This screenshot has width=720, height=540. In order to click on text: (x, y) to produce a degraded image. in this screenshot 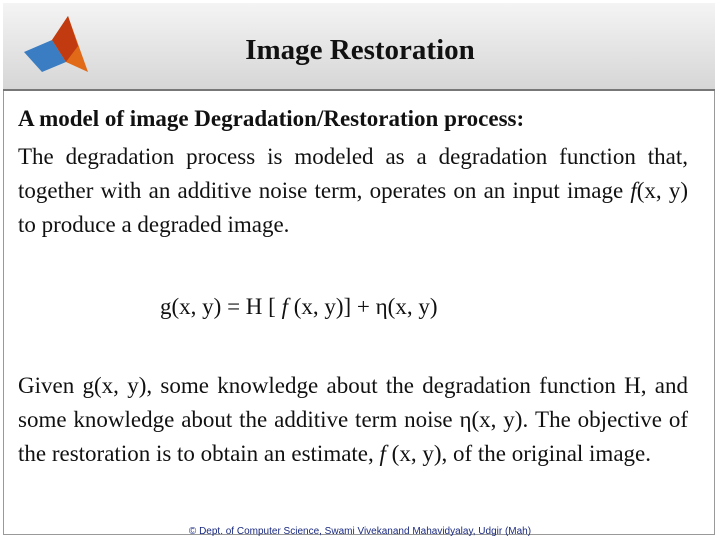, I will do `click(353, 207)`.